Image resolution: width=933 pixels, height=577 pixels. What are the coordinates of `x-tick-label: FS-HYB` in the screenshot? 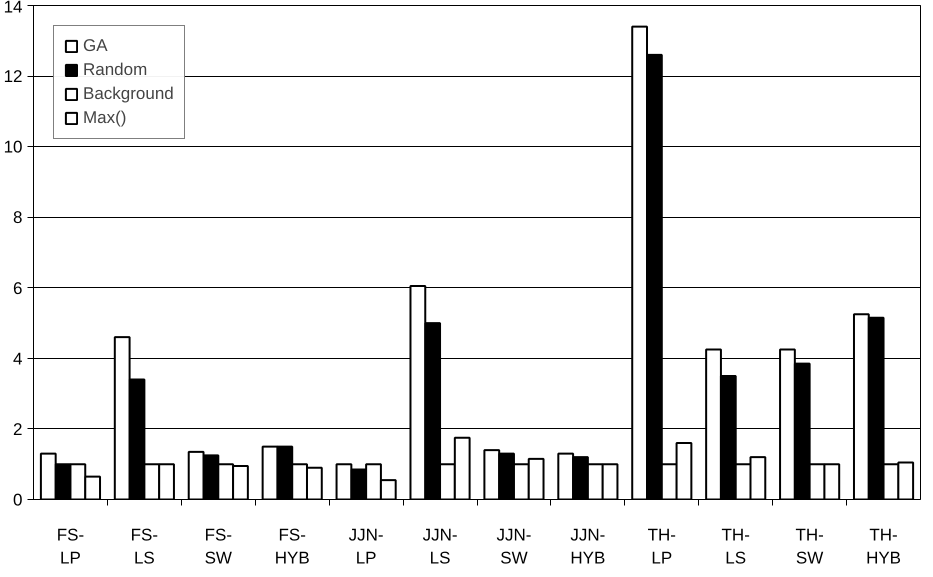 It's located at (292, 547).